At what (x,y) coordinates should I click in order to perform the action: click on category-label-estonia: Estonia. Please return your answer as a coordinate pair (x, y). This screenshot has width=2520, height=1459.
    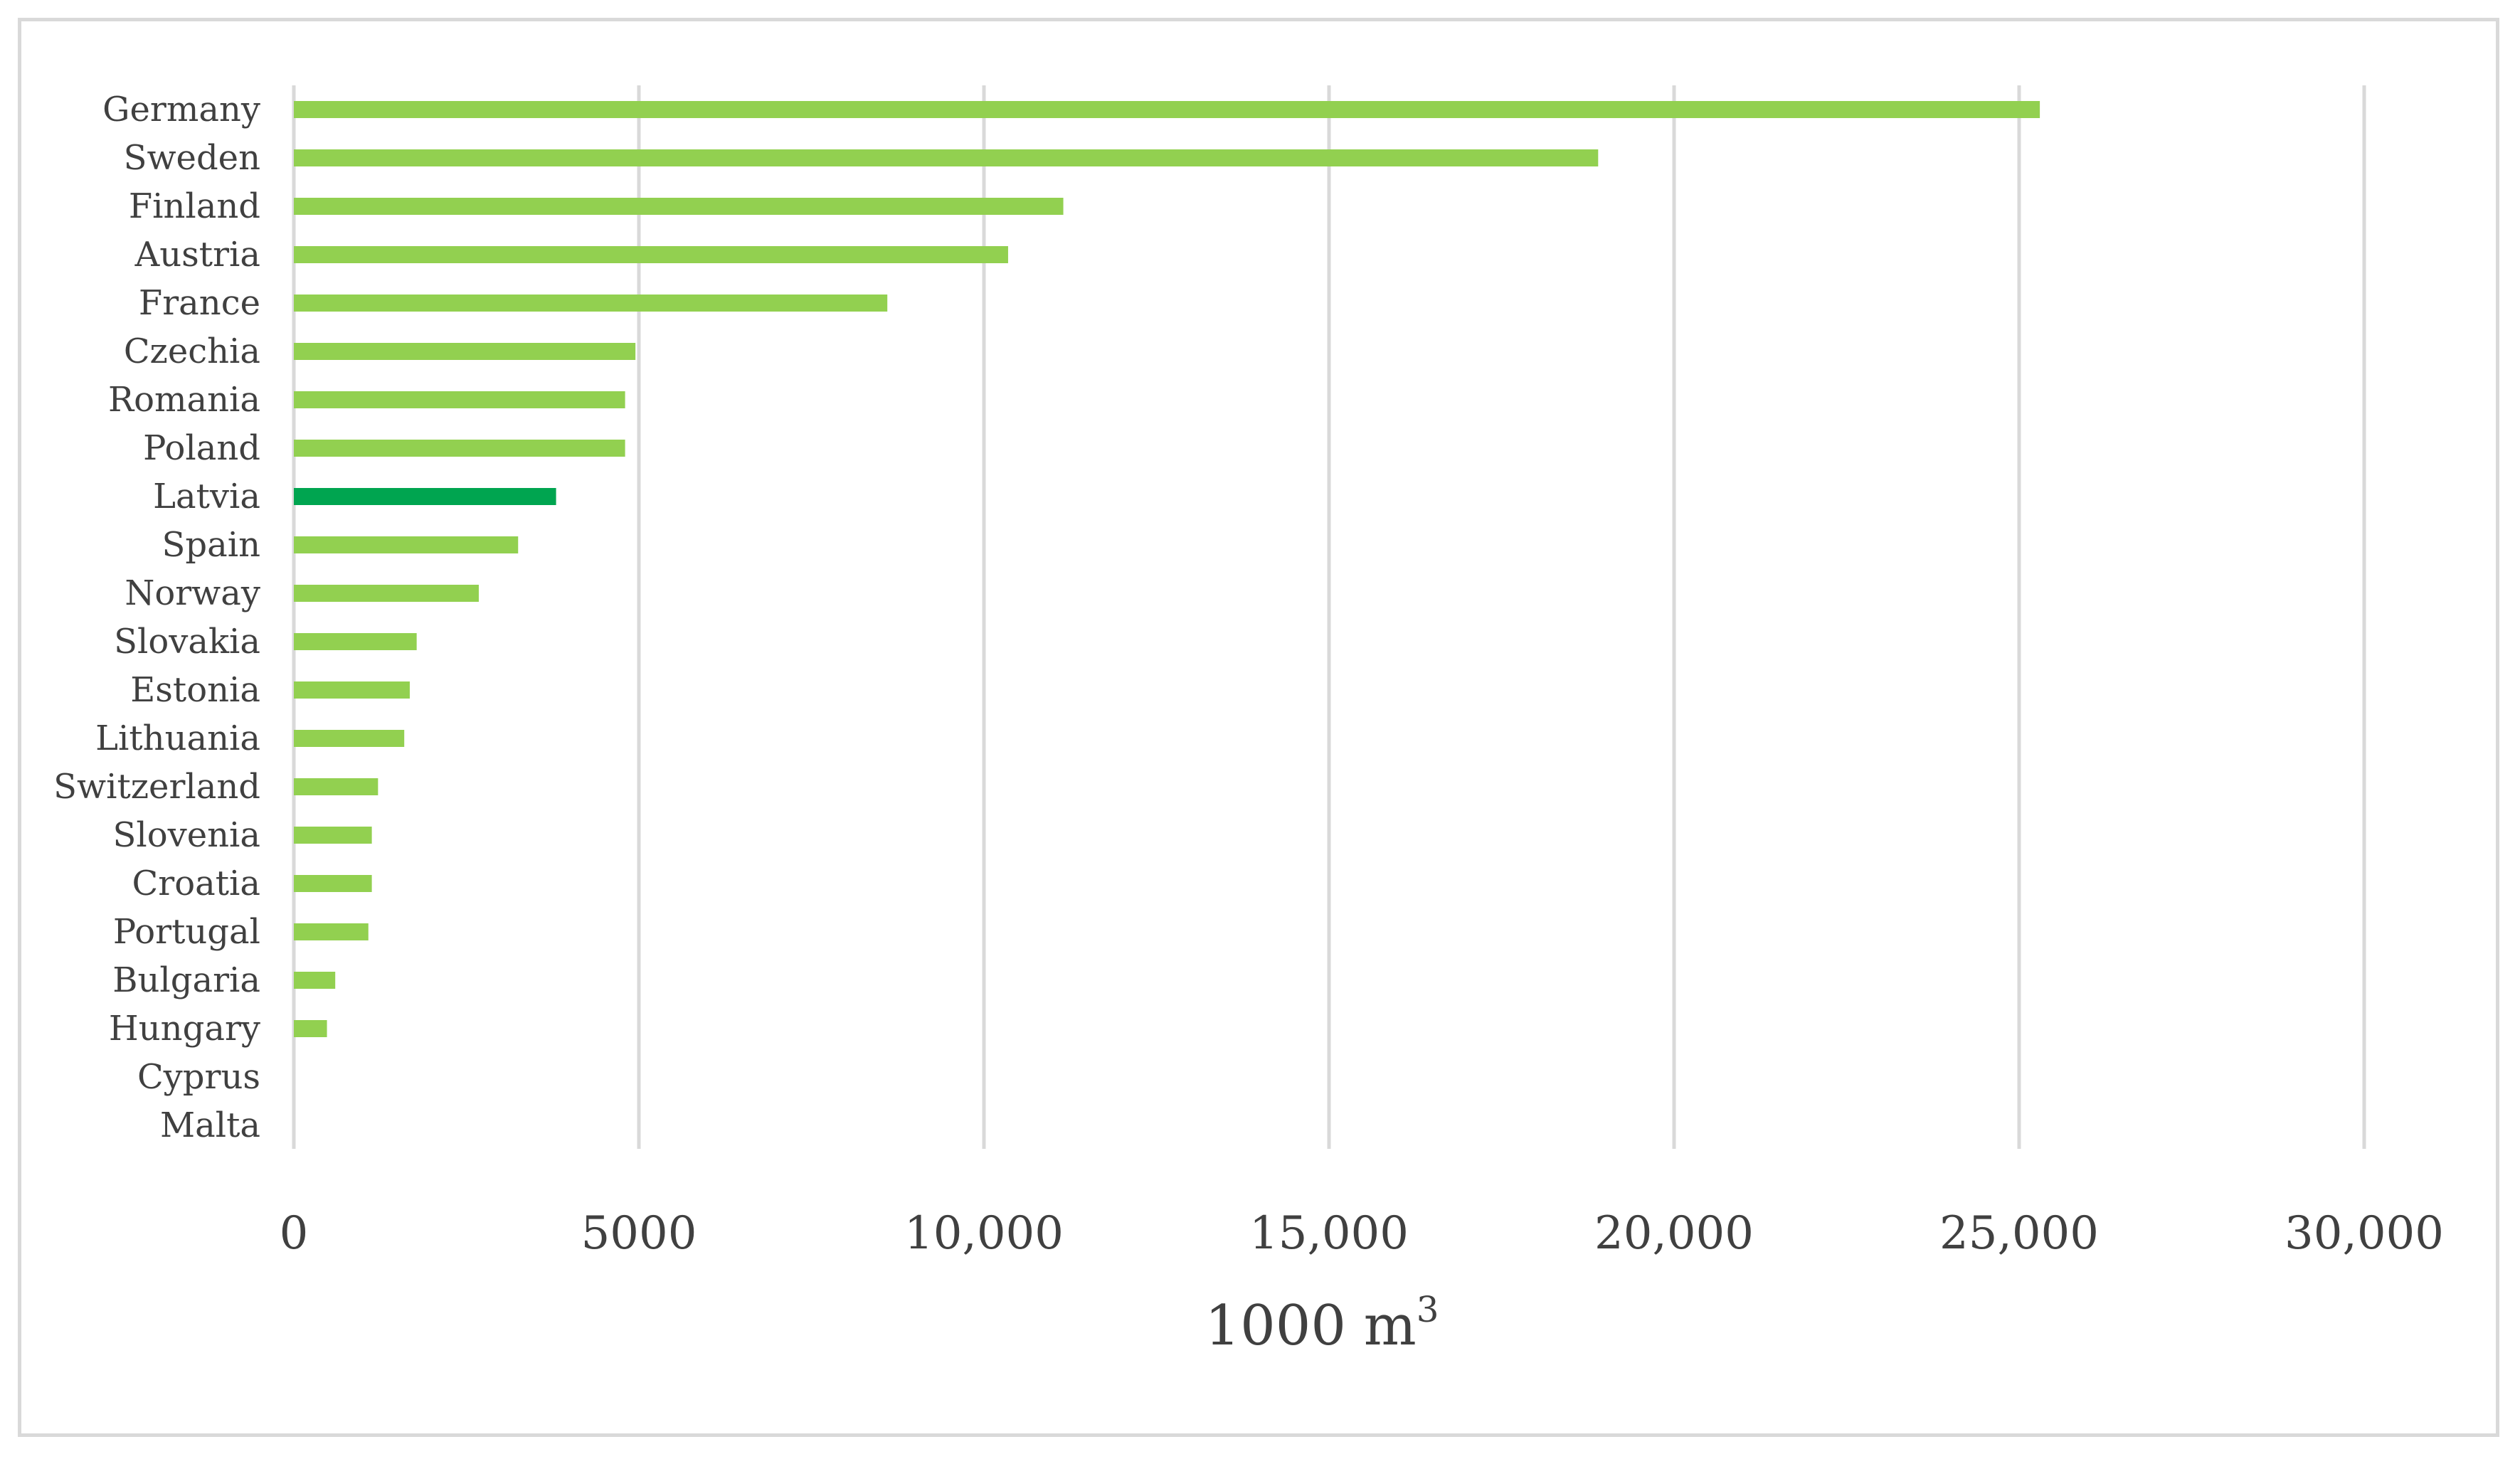
    Looking at the image, I should click on (195, 690).